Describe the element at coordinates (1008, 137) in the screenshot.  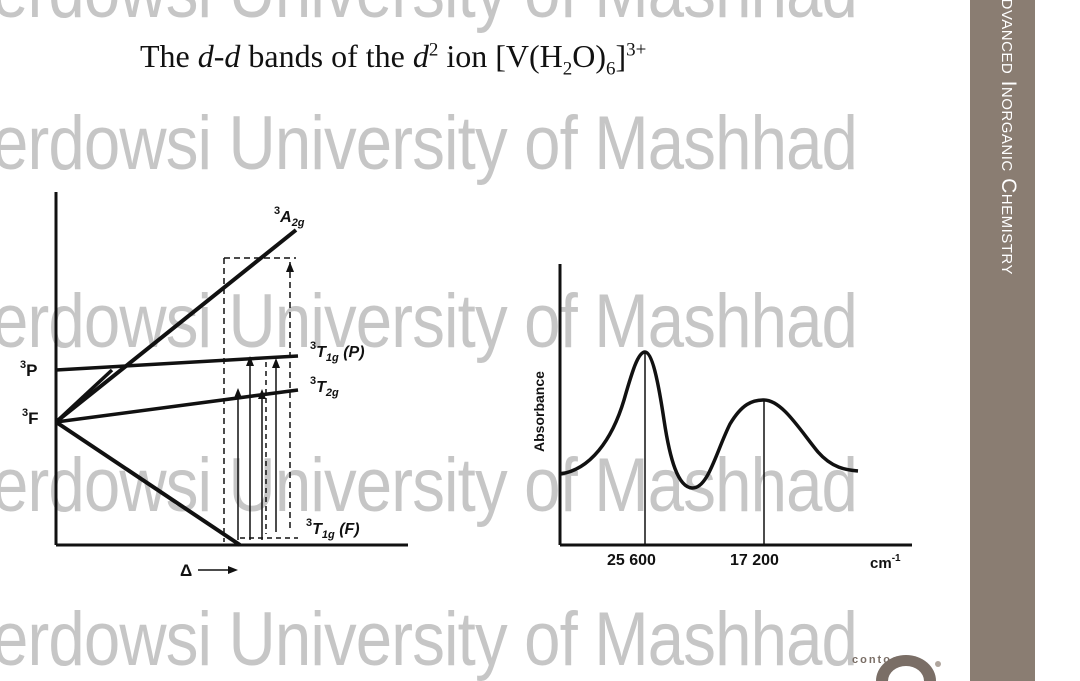
I see `side-banner-text: Advanced Inorganic Chemistry` at that location.